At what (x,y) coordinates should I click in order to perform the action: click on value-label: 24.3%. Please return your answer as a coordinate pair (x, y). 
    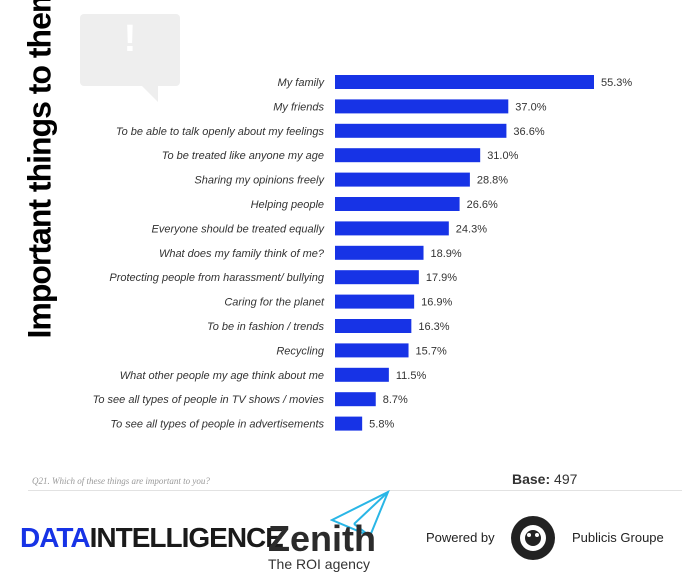
    Looking at the image, I should click on (471, 229).